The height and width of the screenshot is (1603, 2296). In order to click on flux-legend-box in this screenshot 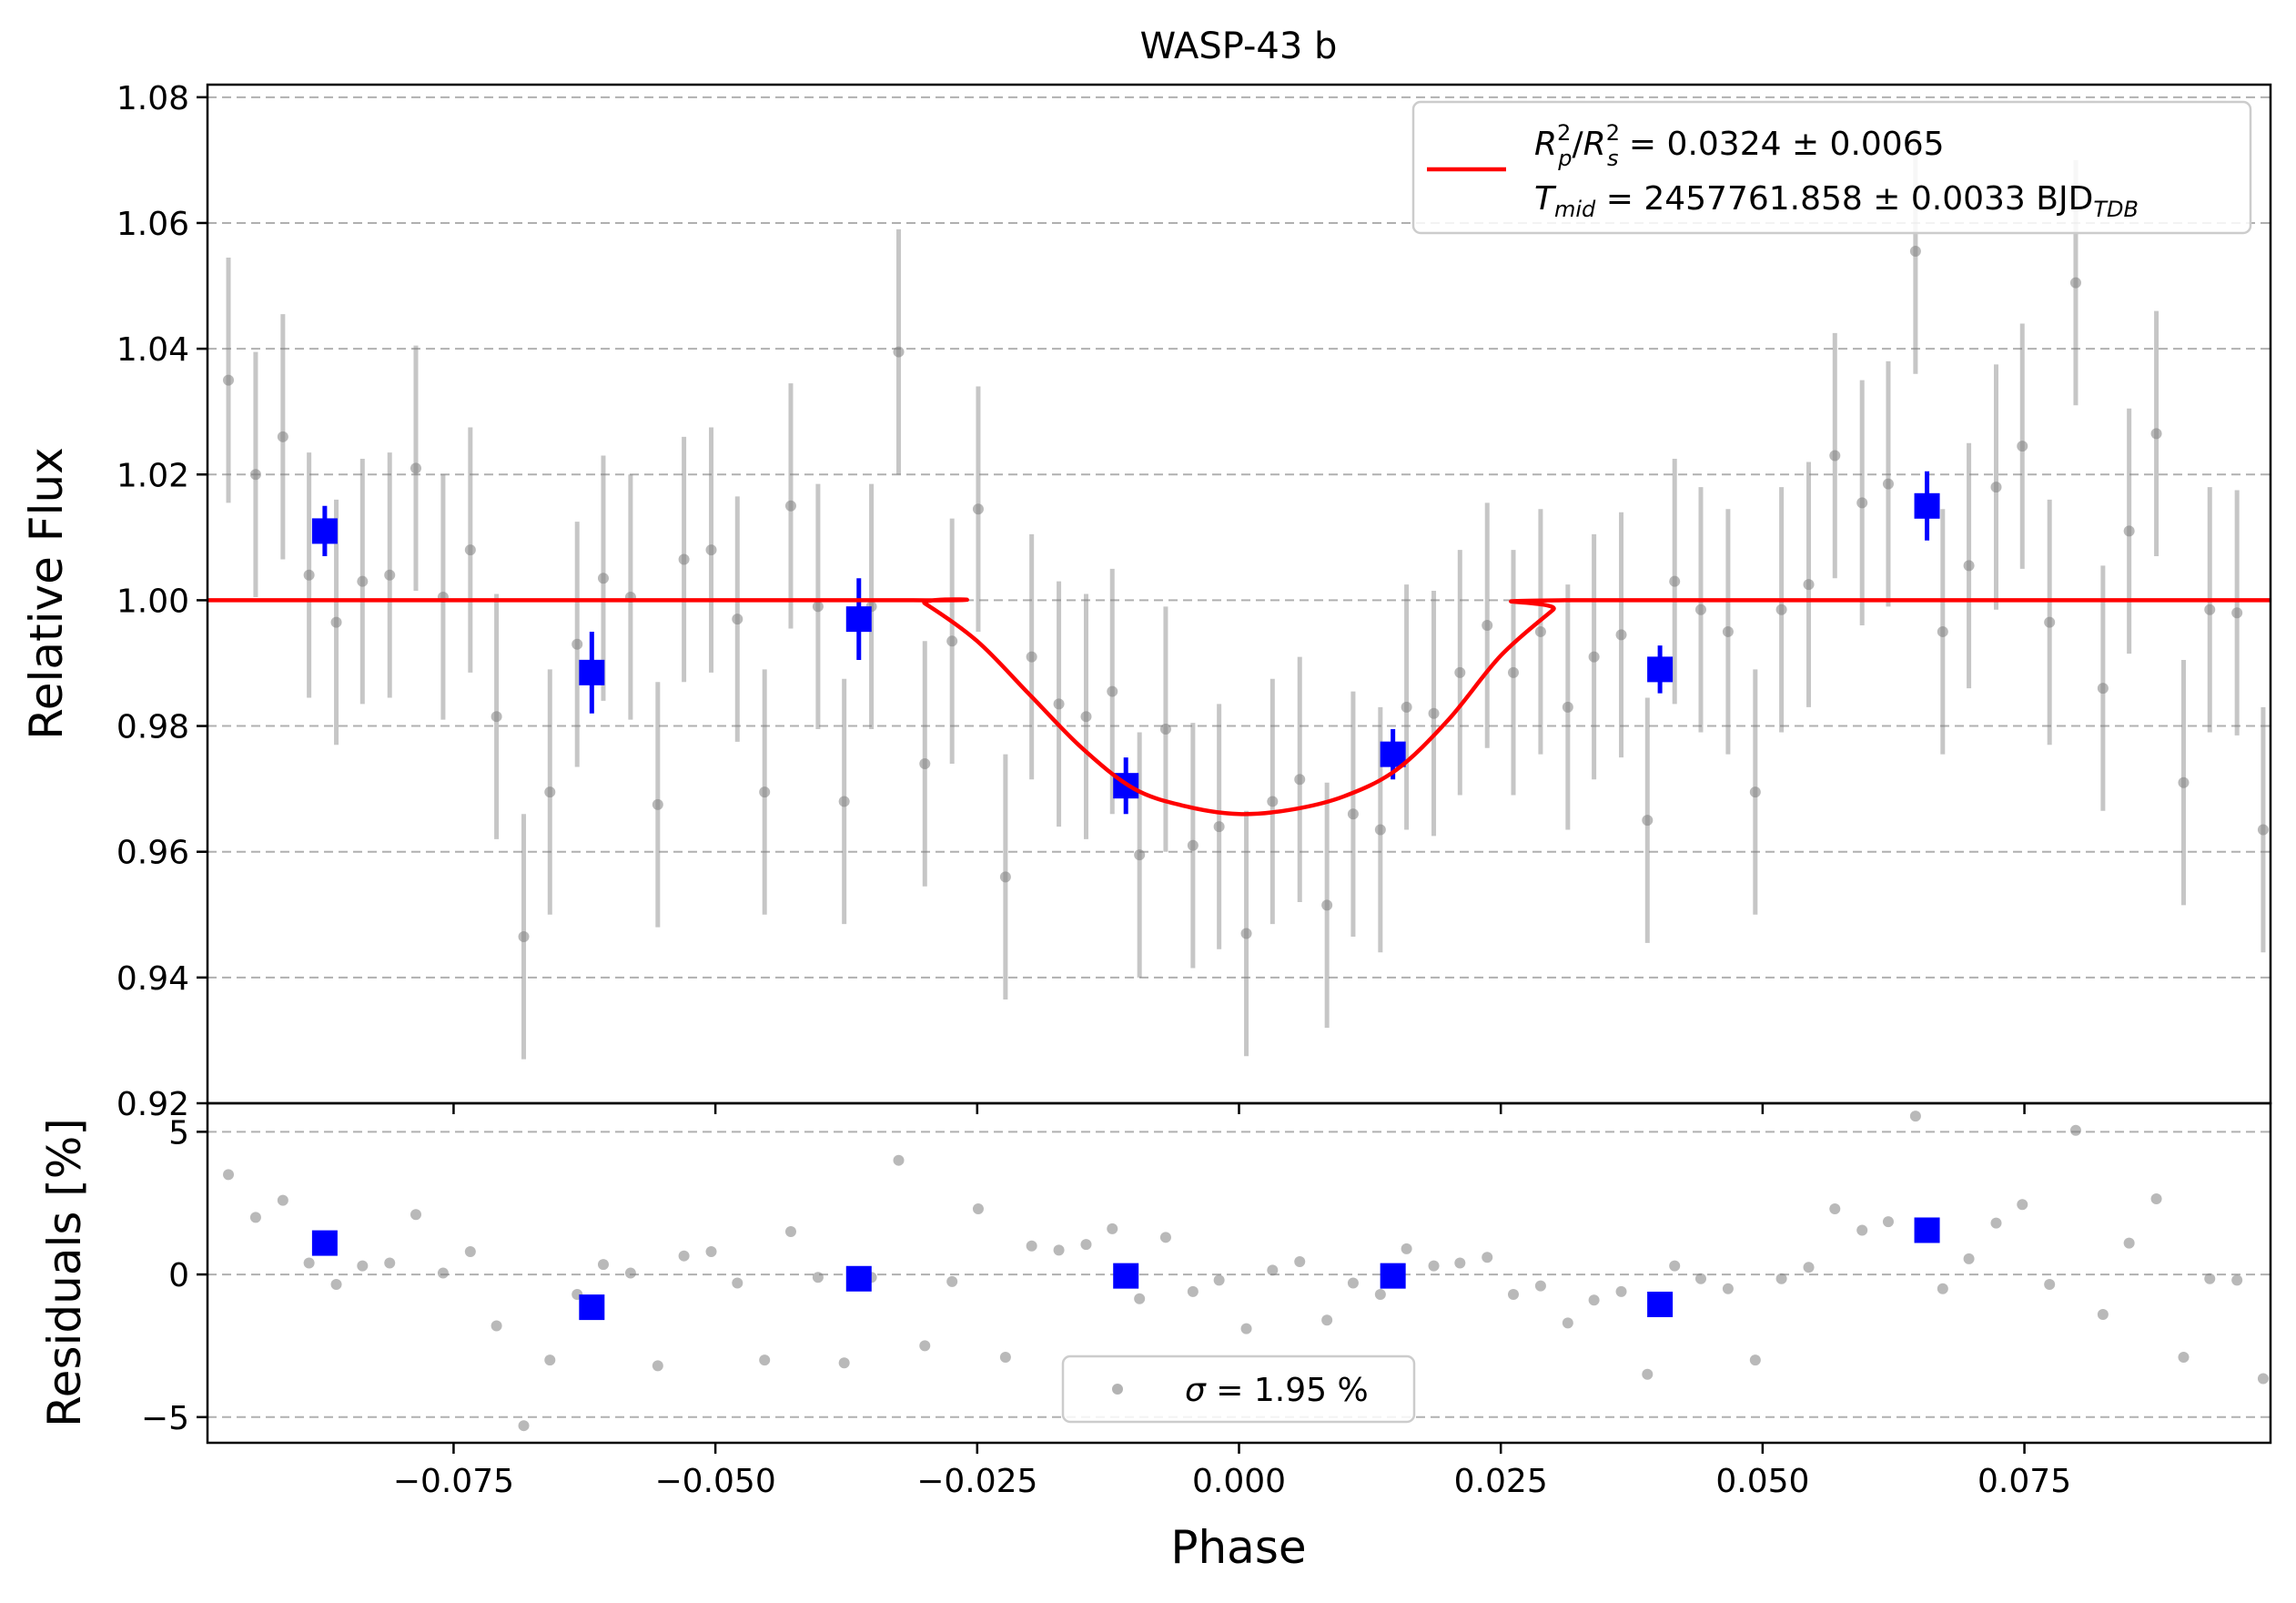, I will do `click(1832, 167)`.